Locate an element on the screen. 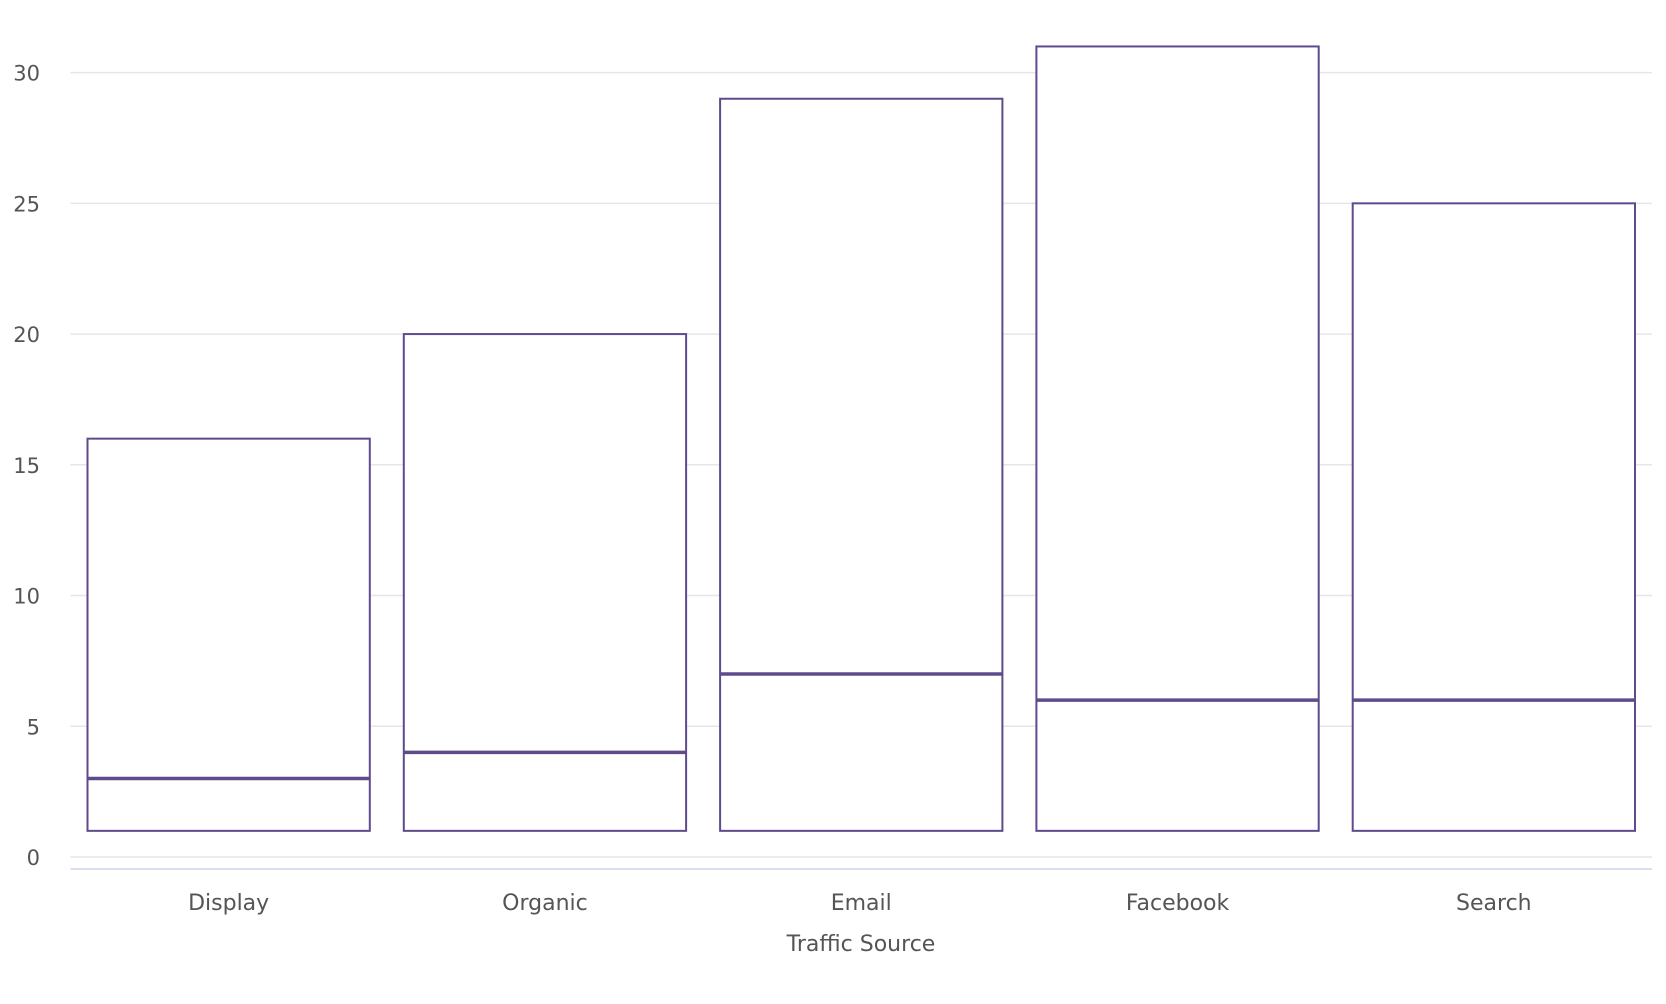 This screenshot has width=1666, height=1004. x-axis-title: Traffic Source is located at coordinates (861, 944).